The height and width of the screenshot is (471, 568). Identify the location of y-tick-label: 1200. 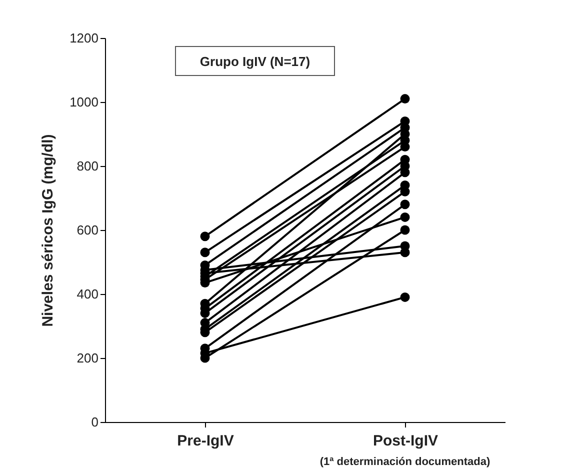
(84, 38).